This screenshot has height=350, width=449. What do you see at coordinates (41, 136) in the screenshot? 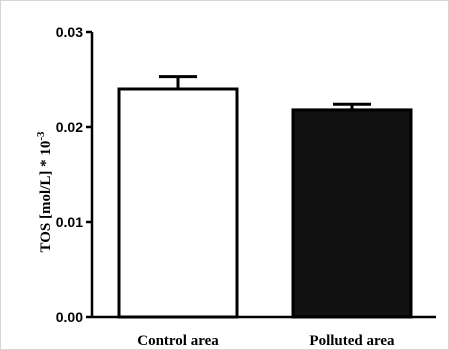
I see `y-axis-label-exponent: -3` at bounding box center [41, 136].